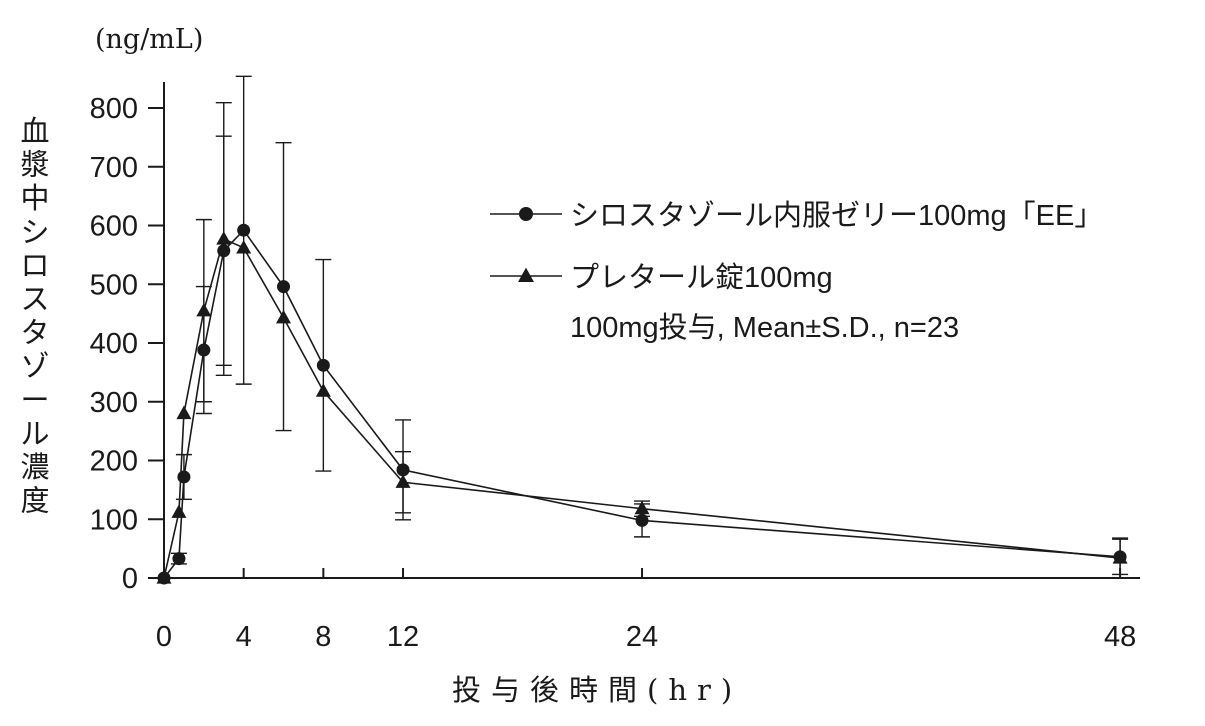 The width and height of the screenshot is (1205, 726). What do you see at coordinates (1120, 637) in the screenshot?
I see `x-tick-label: 48` at bounding box center [1120, 637].